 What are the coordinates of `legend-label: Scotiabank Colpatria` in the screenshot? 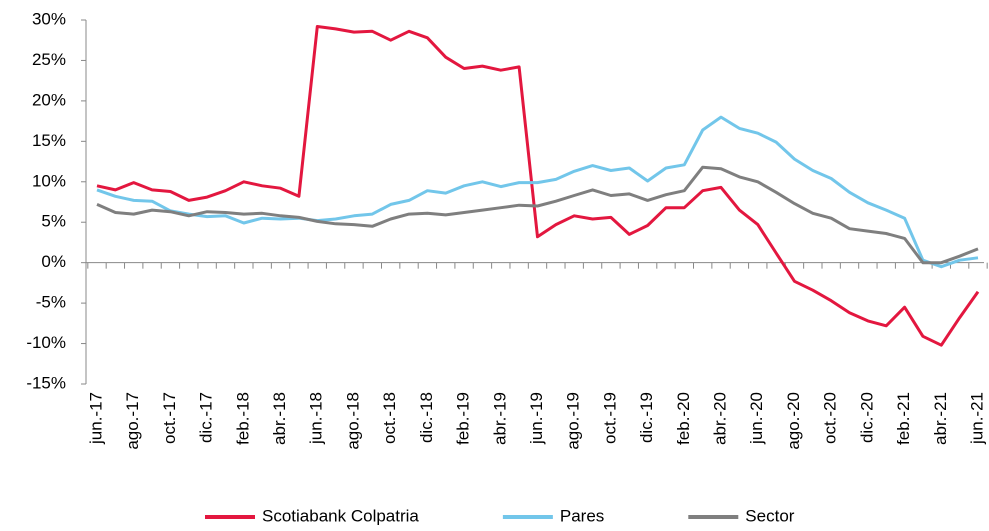 It's located at (340, 515).